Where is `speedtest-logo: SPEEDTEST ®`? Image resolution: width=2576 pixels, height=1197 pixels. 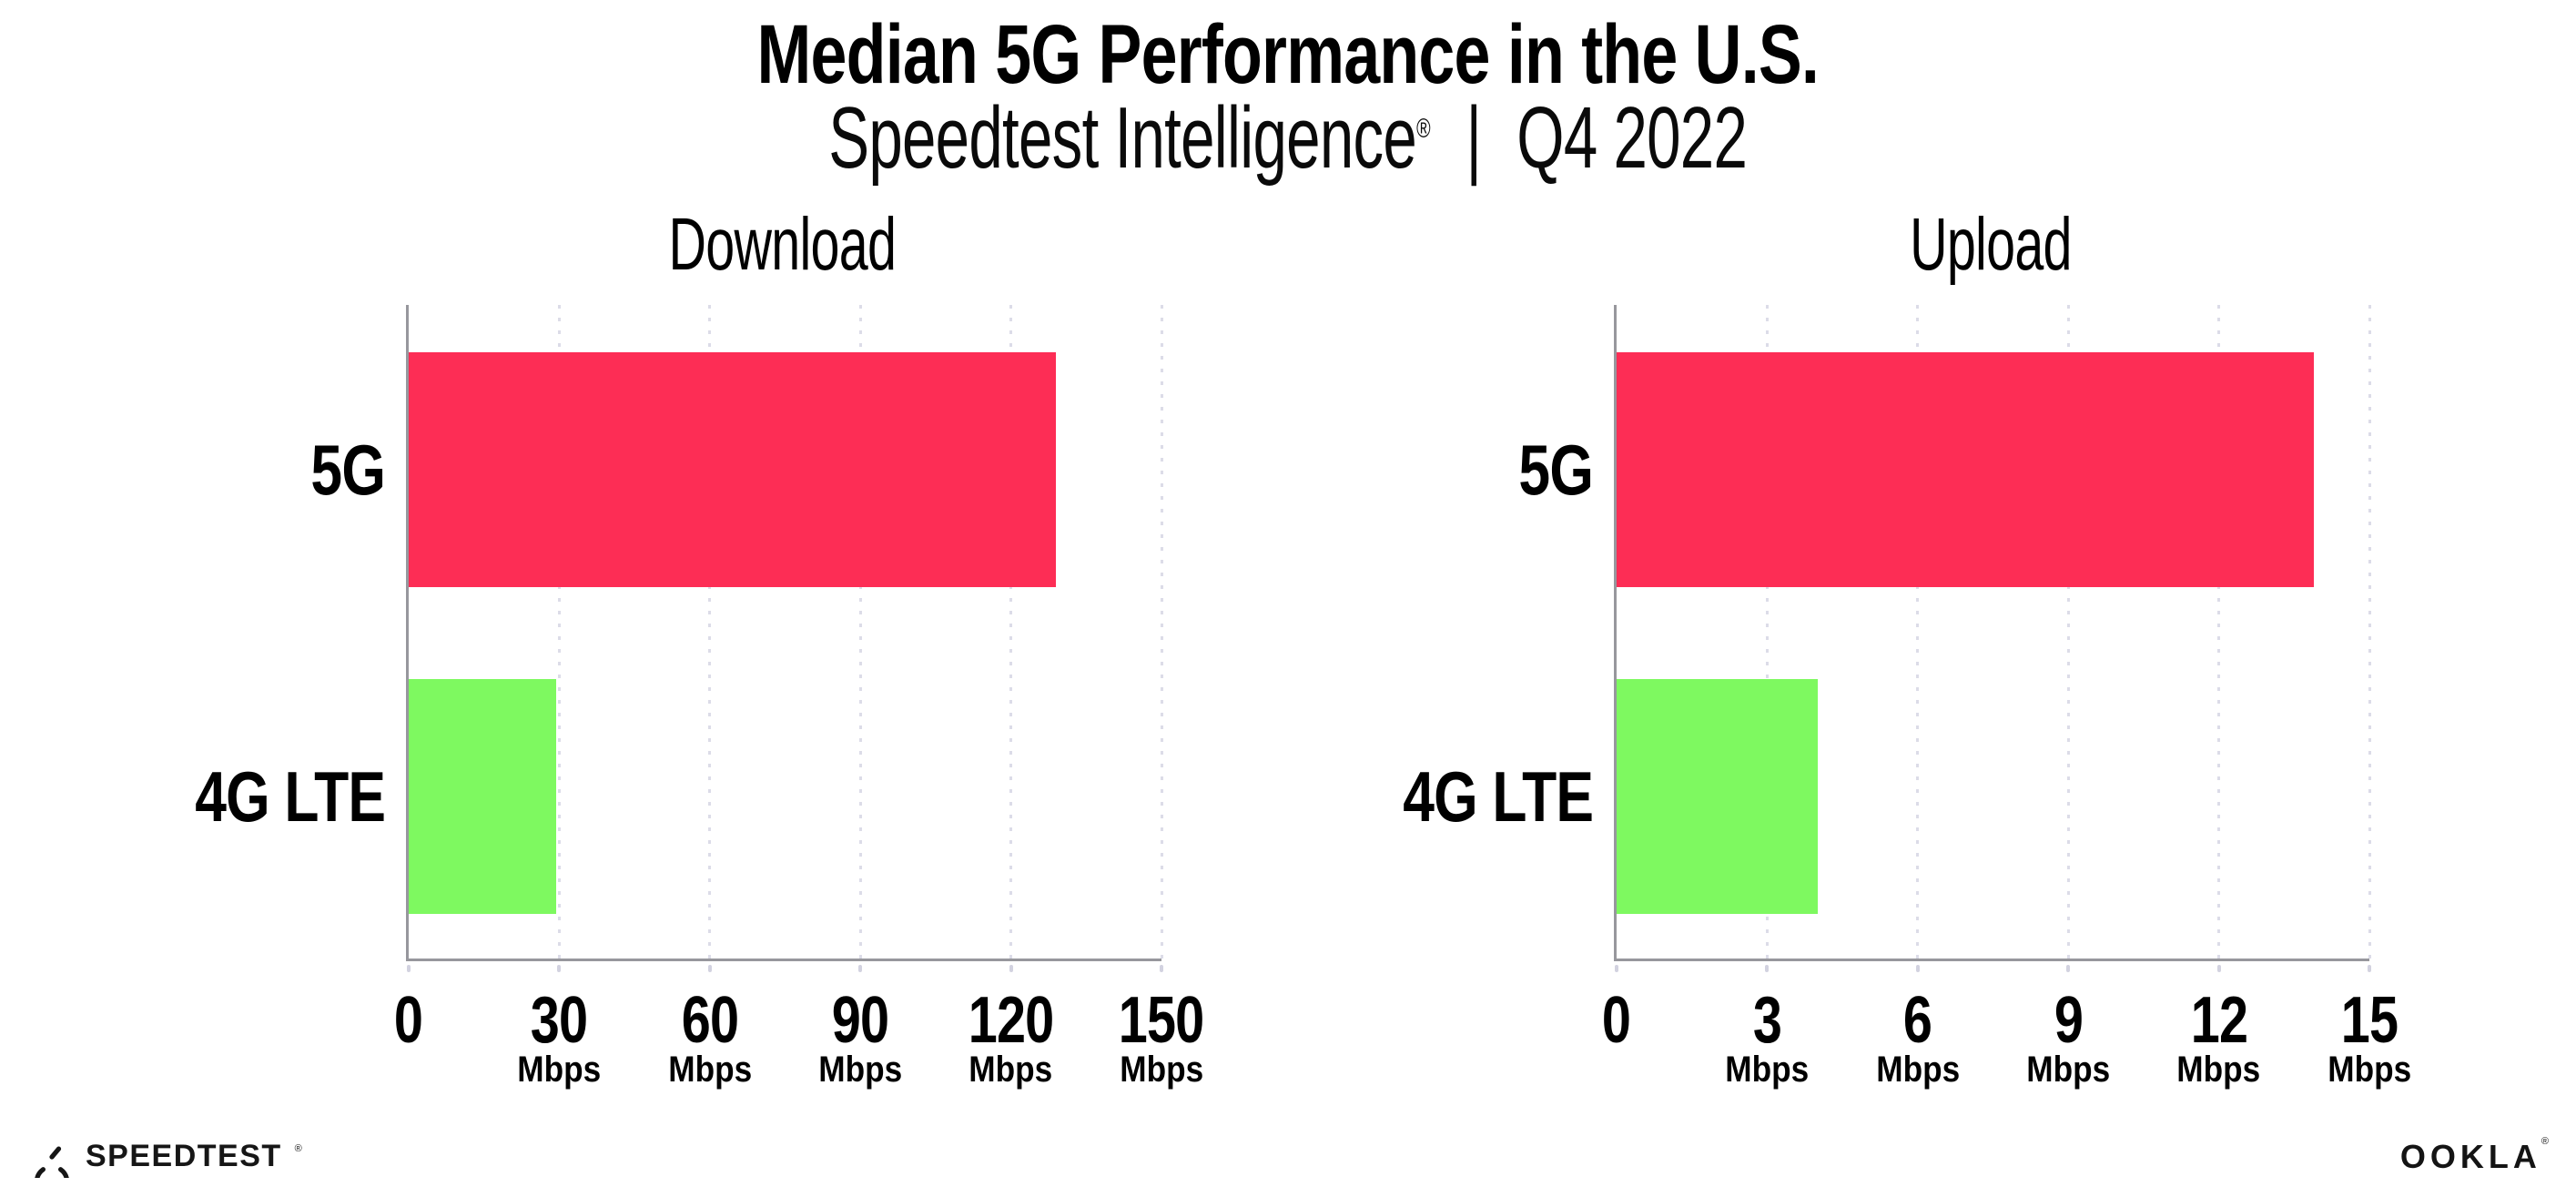
speedtest-logo: SPEEDTEST ® is located at coordinates (166, 1156).